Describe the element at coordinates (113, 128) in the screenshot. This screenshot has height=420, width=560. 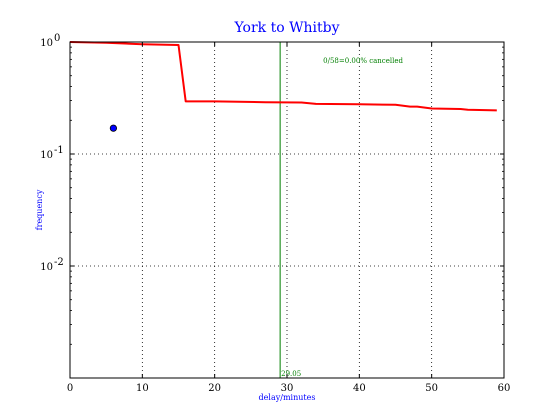
I see `data-point-marker` at that location.